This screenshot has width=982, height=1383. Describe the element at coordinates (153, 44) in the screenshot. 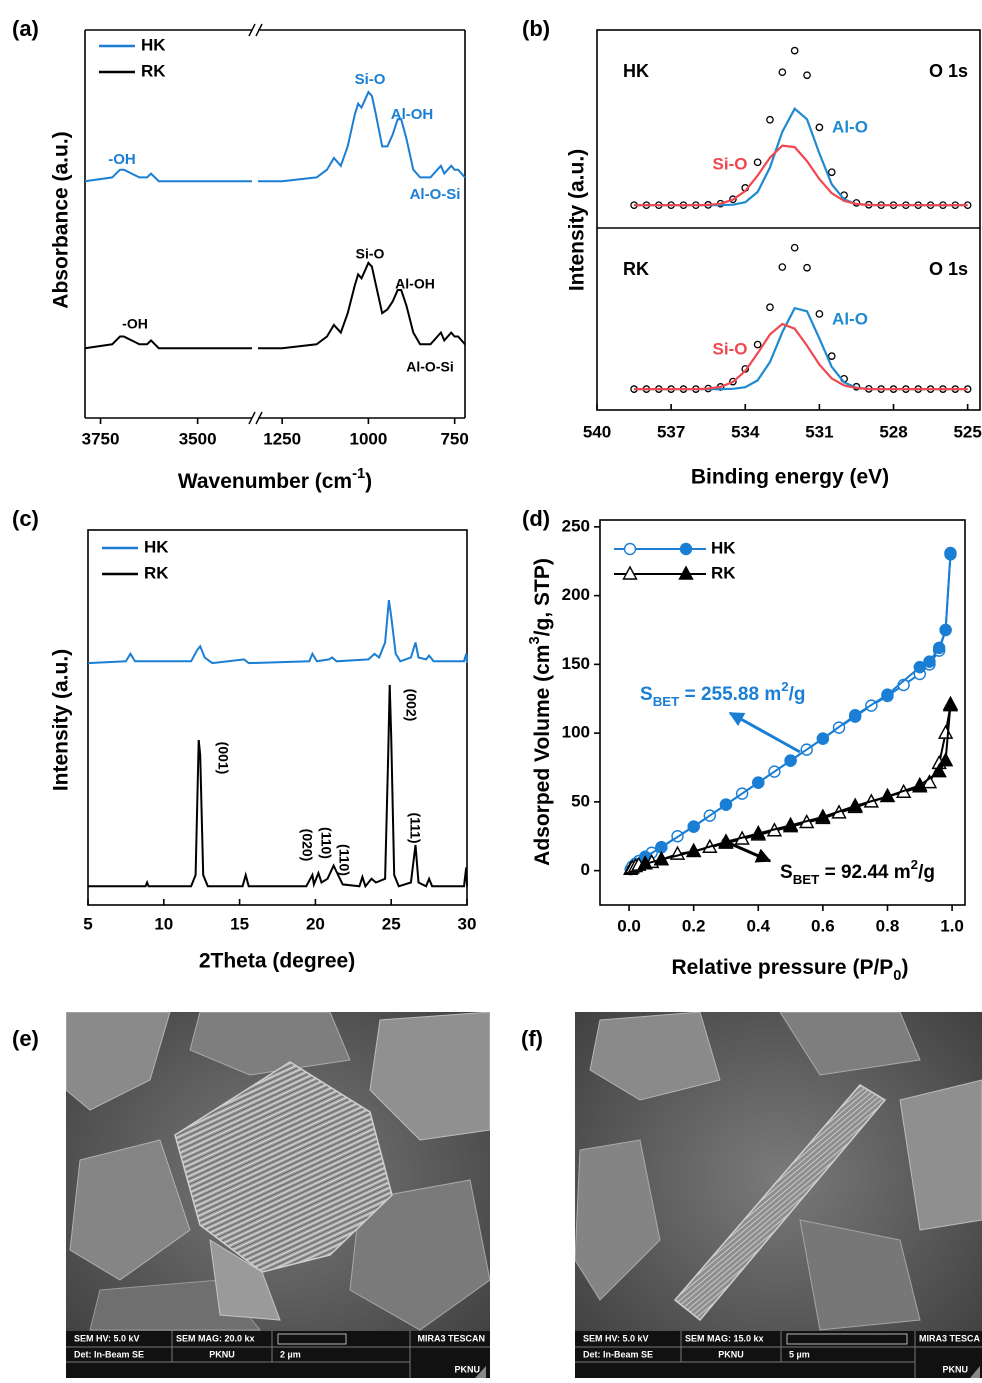

I see `legend-label: HK` at that location.